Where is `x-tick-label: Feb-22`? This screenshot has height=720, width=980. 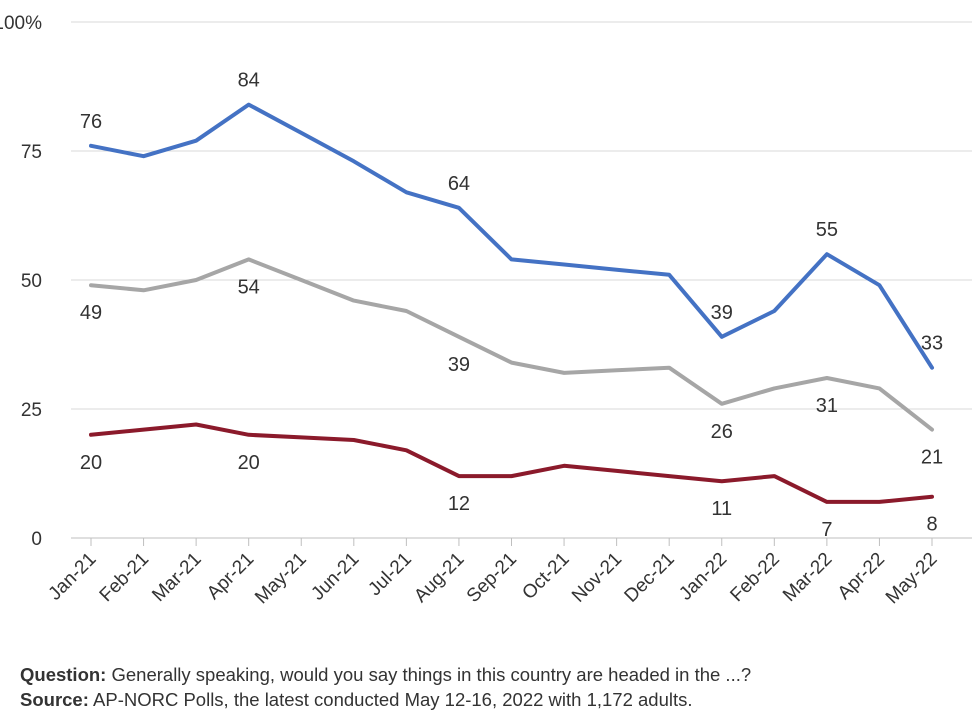
x-tick-label: Feb-22 is located at coordinates (754, 577).